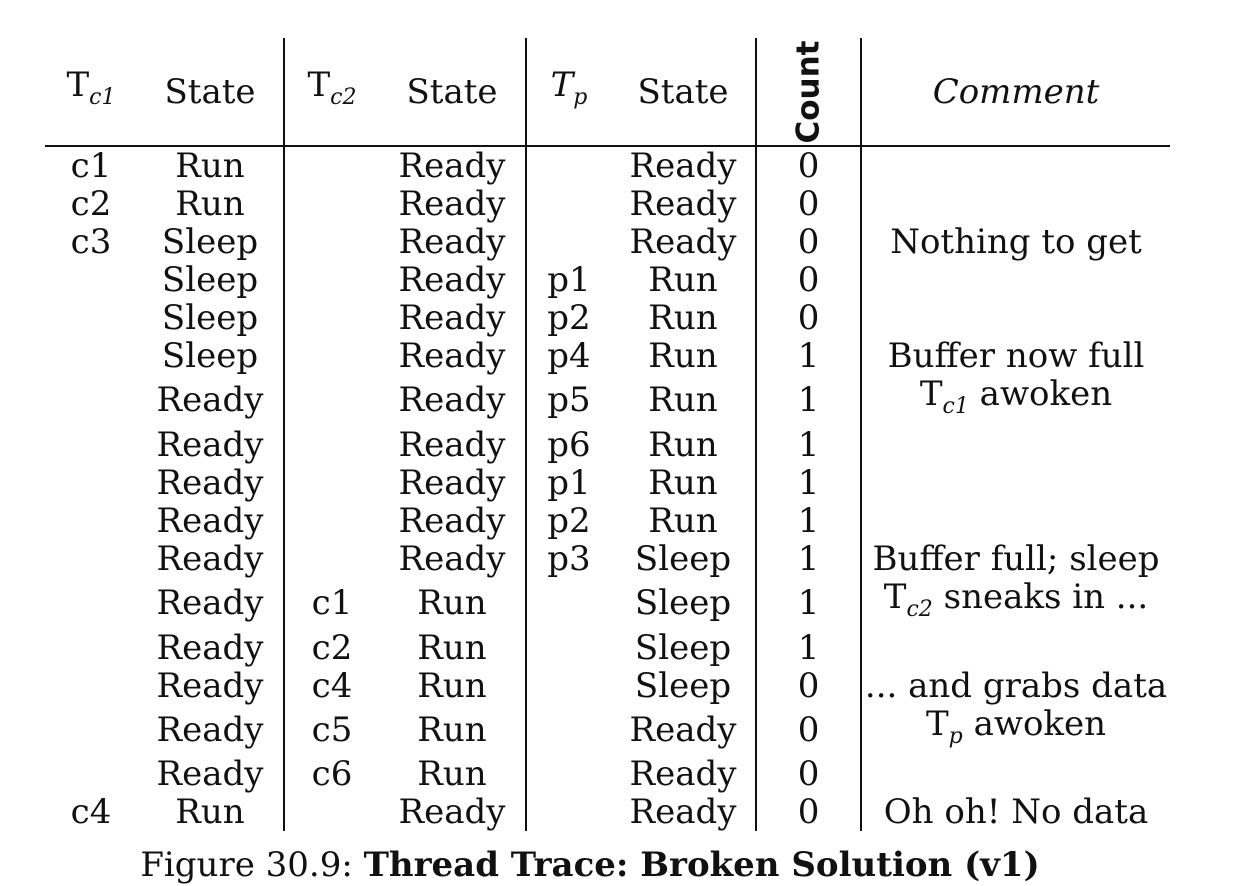  What do you see at coordinates (607, 444) in the screenshot?
I see `table-row: Ready Ready p6 Run 1` at bounding box center [607, 444].